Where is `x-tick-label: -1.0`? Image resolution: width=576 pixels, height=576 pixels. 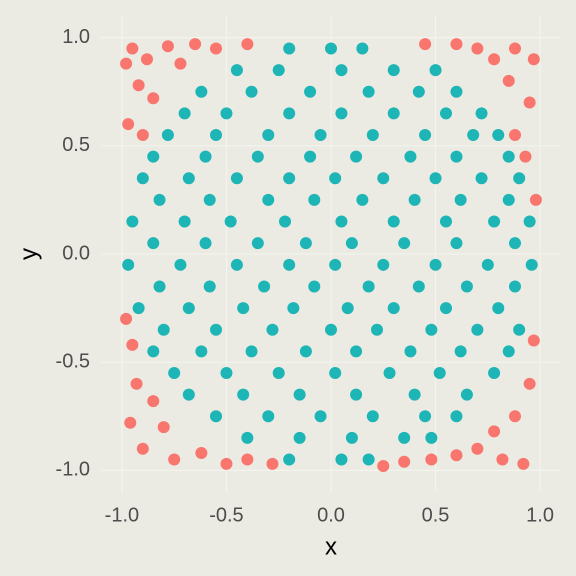 x-tick-label: -1.0 is located at coordinates (122, 515).